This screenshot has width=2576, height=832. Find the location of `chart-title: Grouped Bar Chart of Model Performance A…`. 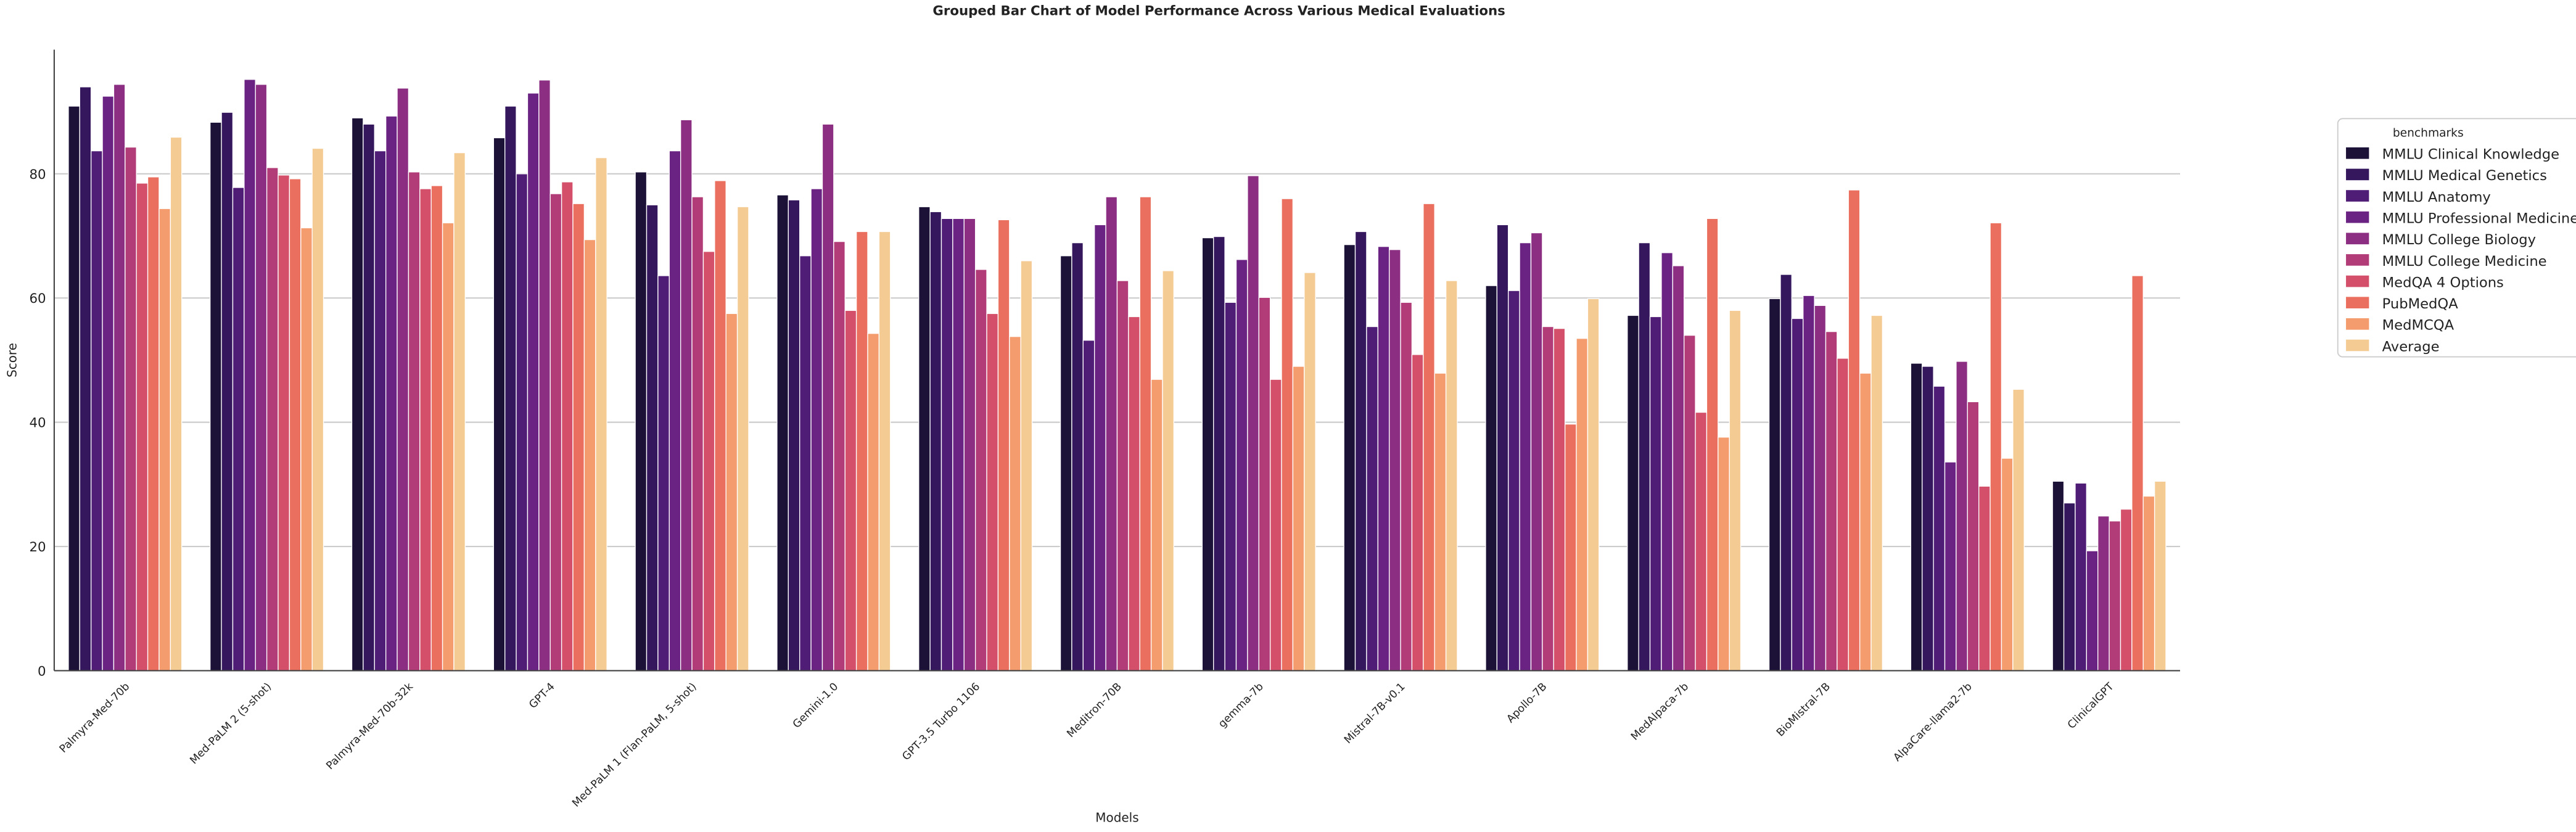

chart-title: Grouped Bar Chart of Model Performance A… is located at coordinates (1218, 11).